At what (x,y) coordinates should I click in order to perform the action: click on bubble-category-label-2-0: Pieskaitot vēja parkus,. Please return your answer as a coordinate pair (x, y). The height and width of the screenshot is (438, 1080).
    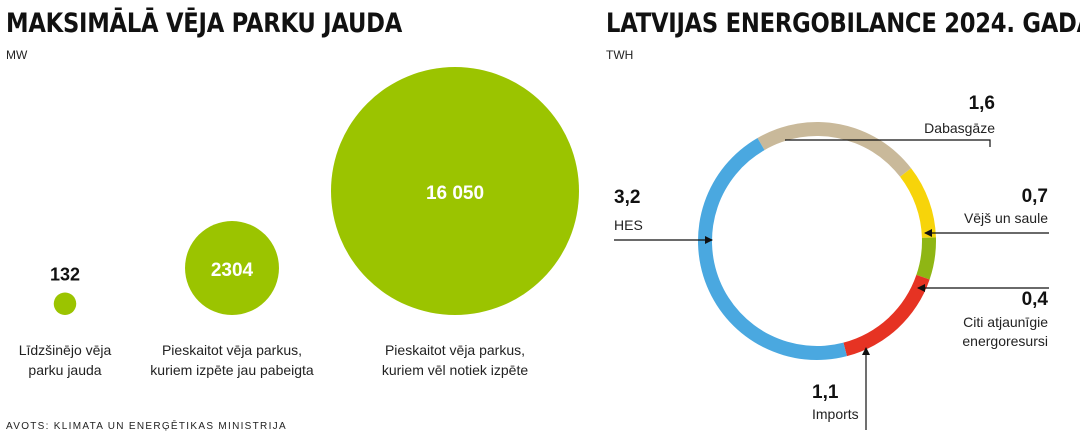
    Looking at the image, I should click on (455, 350).